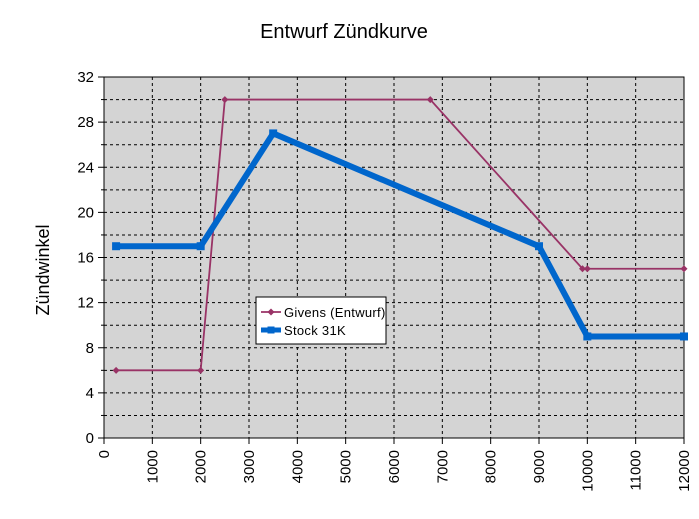  Describe the element at coordinates (335, 312) in the screenshot. I see `legend-label-1: Givens (Entwurf)` at that location.